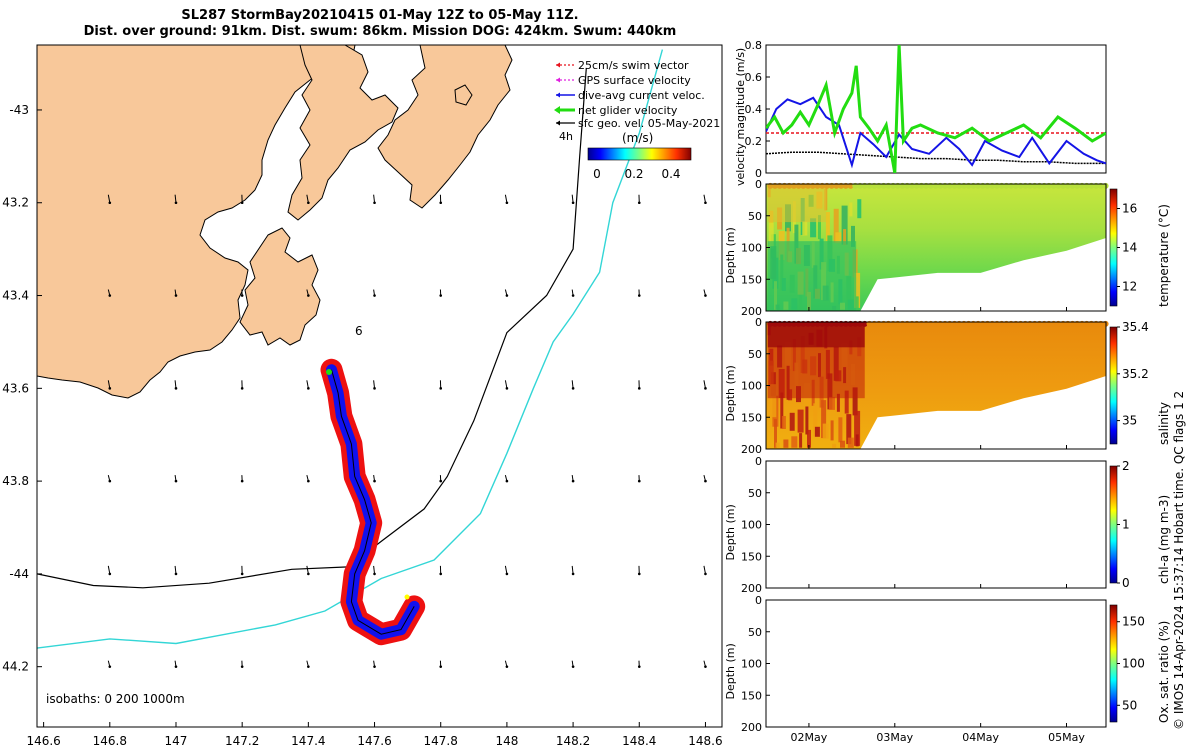 The height and width of the screenshot is (750, 1200). Describe the element at coordinates (812, 276) in the screenshot. I see `temperature-cool-band` at that location.